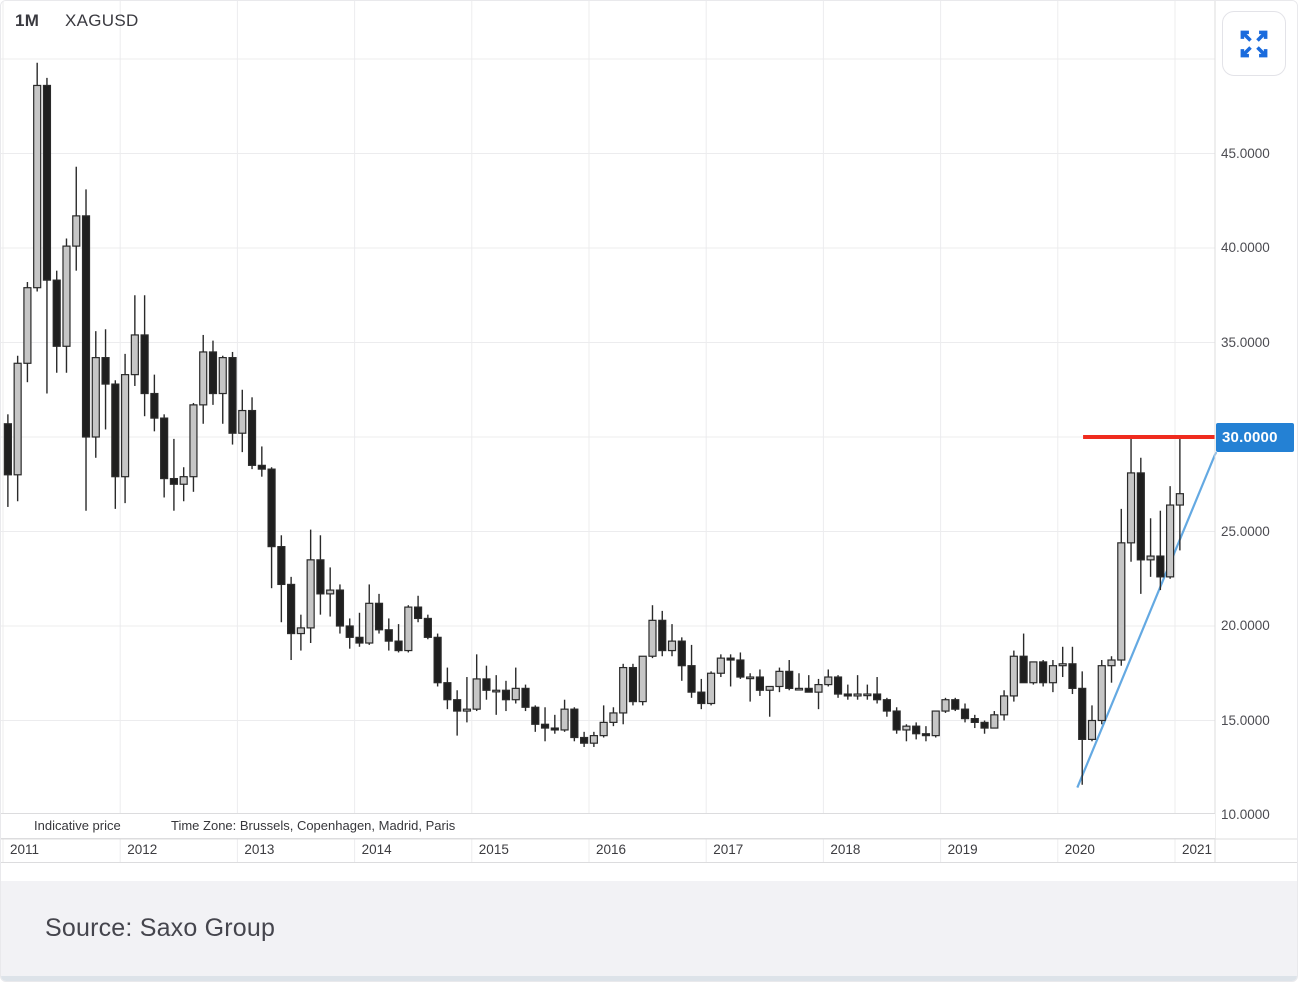 Image resolution: width=1298 pixels, height=982 pixels. I want to click on price-tick-label: 15.0000, so click(1245, 720).